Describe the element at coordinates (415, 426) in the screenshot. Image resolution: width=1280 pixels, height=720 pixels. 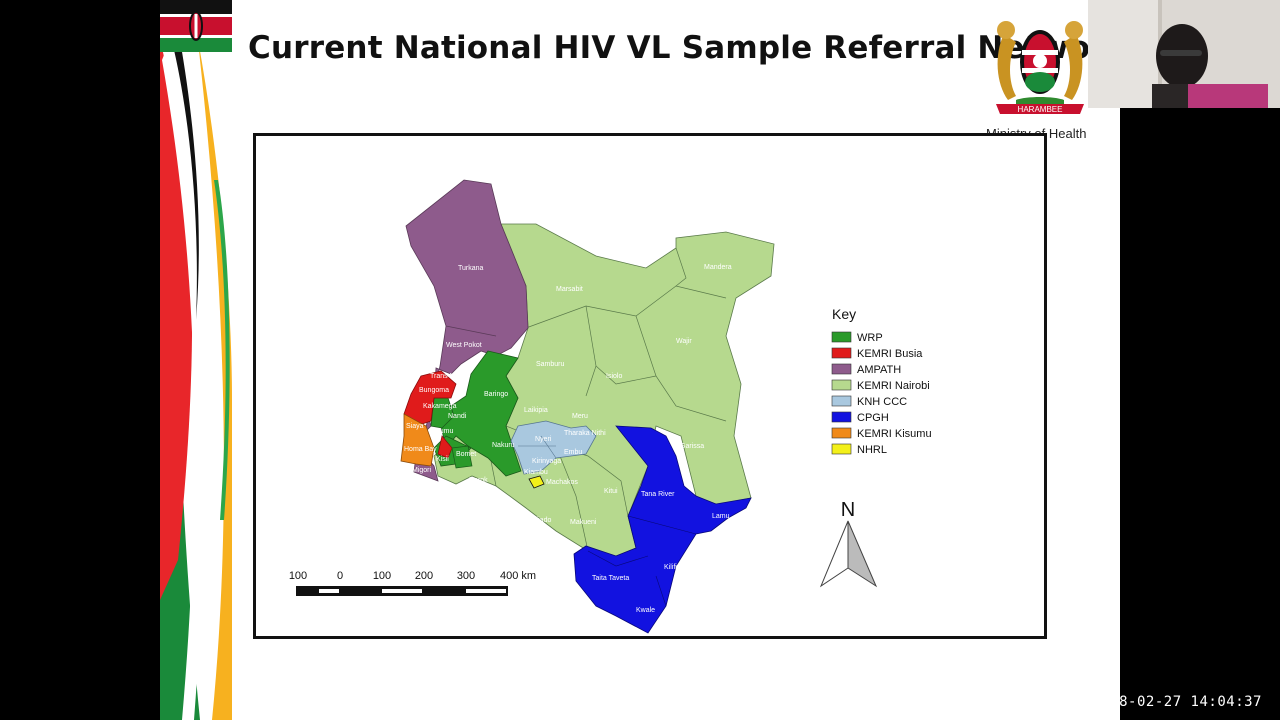
I see `label-siaya: Siaya` at that location.